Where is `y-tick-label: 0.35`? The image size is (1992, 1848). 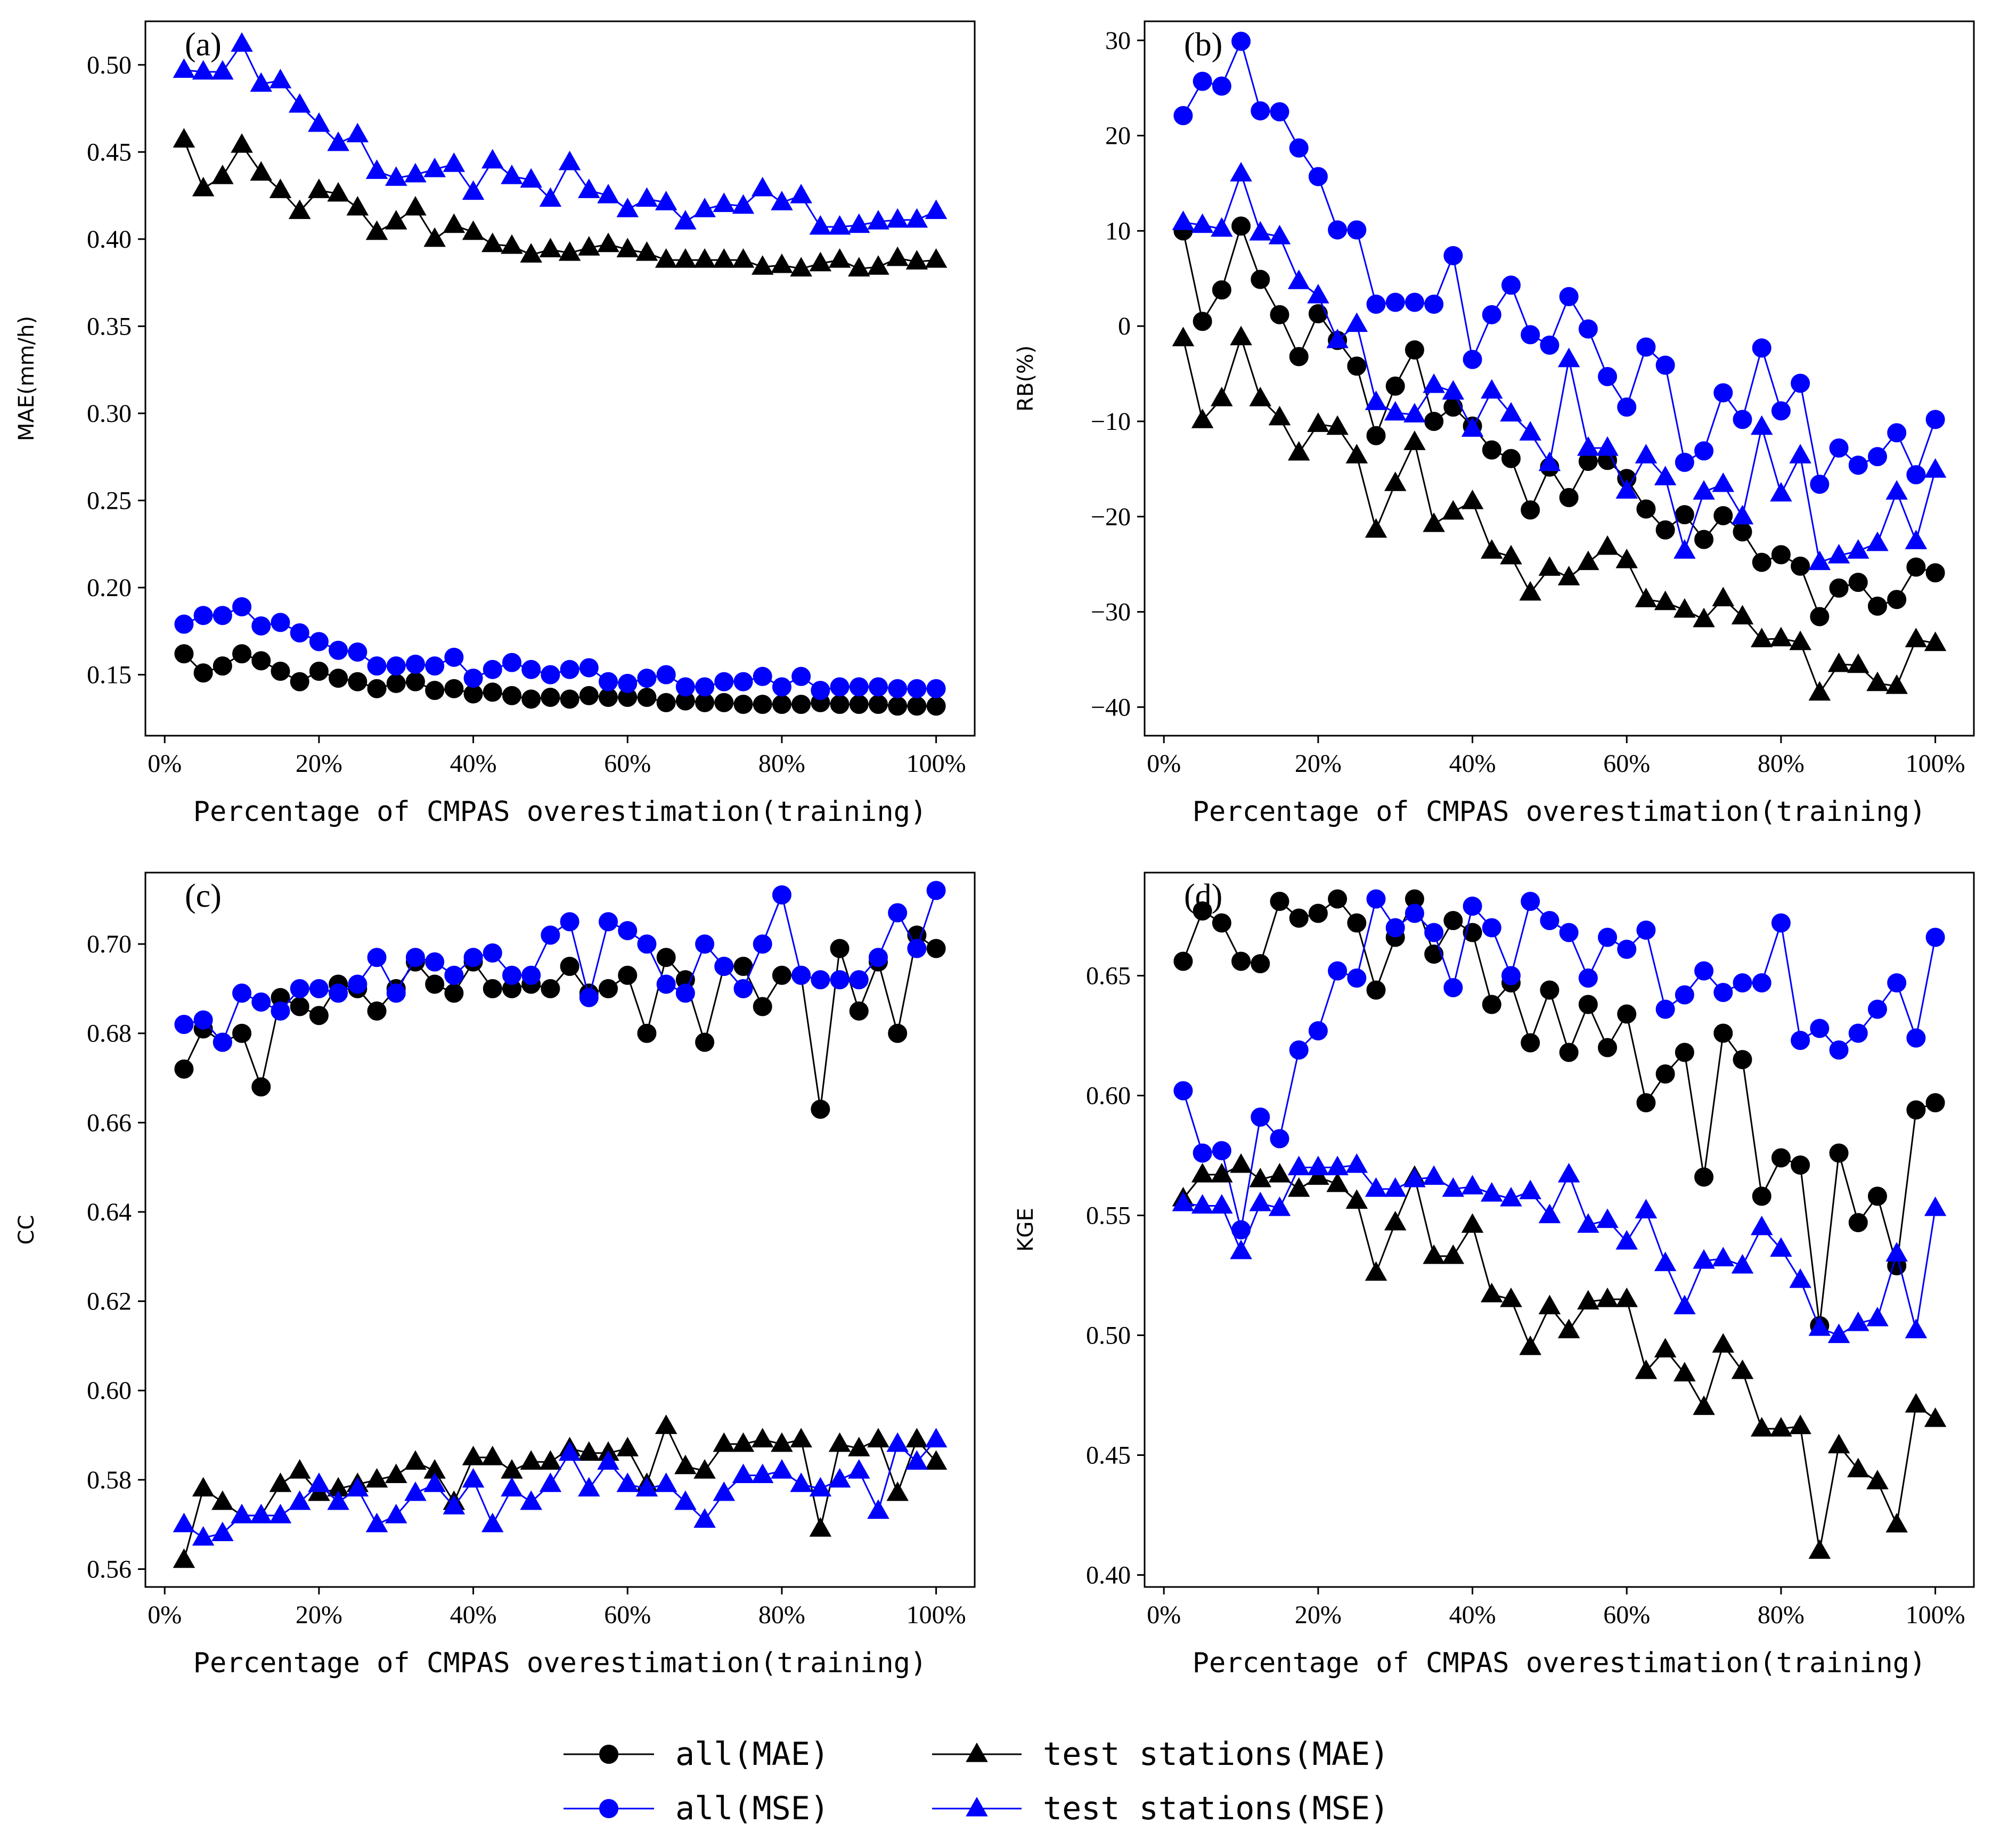
y-tick-label: 0.35 is located at coordinates (109, 326).